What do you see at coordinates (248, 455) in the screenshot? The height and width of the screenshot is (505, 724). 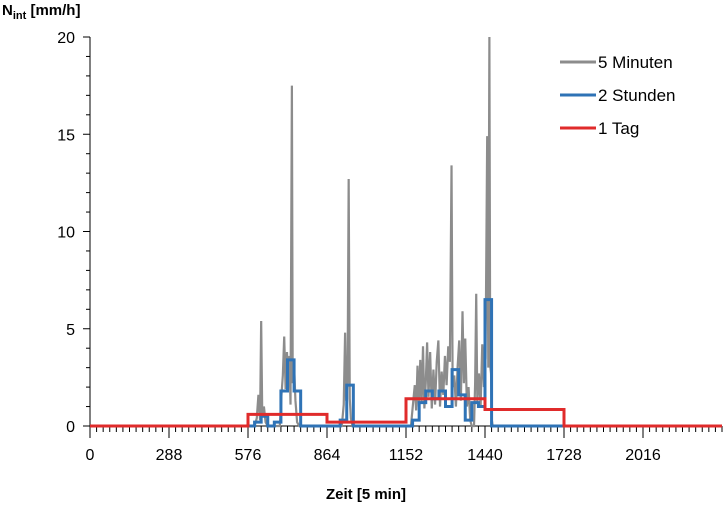 I see `x-tick-label: 576` at bounding box center [248, 455].